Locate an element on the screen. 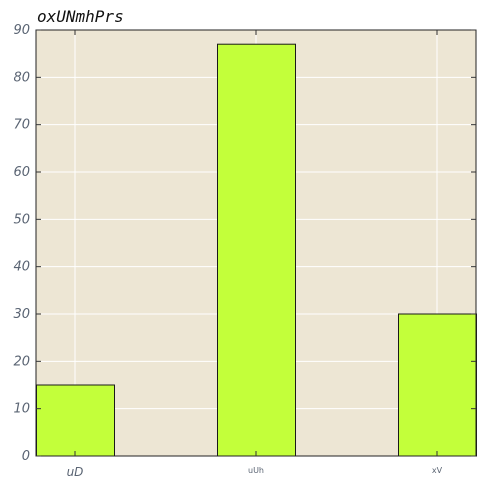 The width and height of the screenshot is (488, 488). y-tick-label: 60 is located at coordinates (21, 172).